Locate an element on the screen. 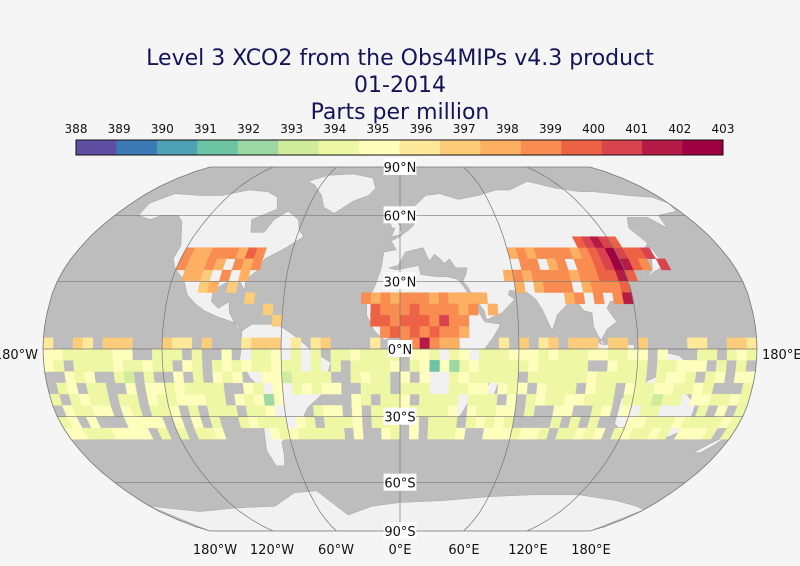 The image size is (800, 566). lon-label: 120°E is located at coordinates (528, 550).